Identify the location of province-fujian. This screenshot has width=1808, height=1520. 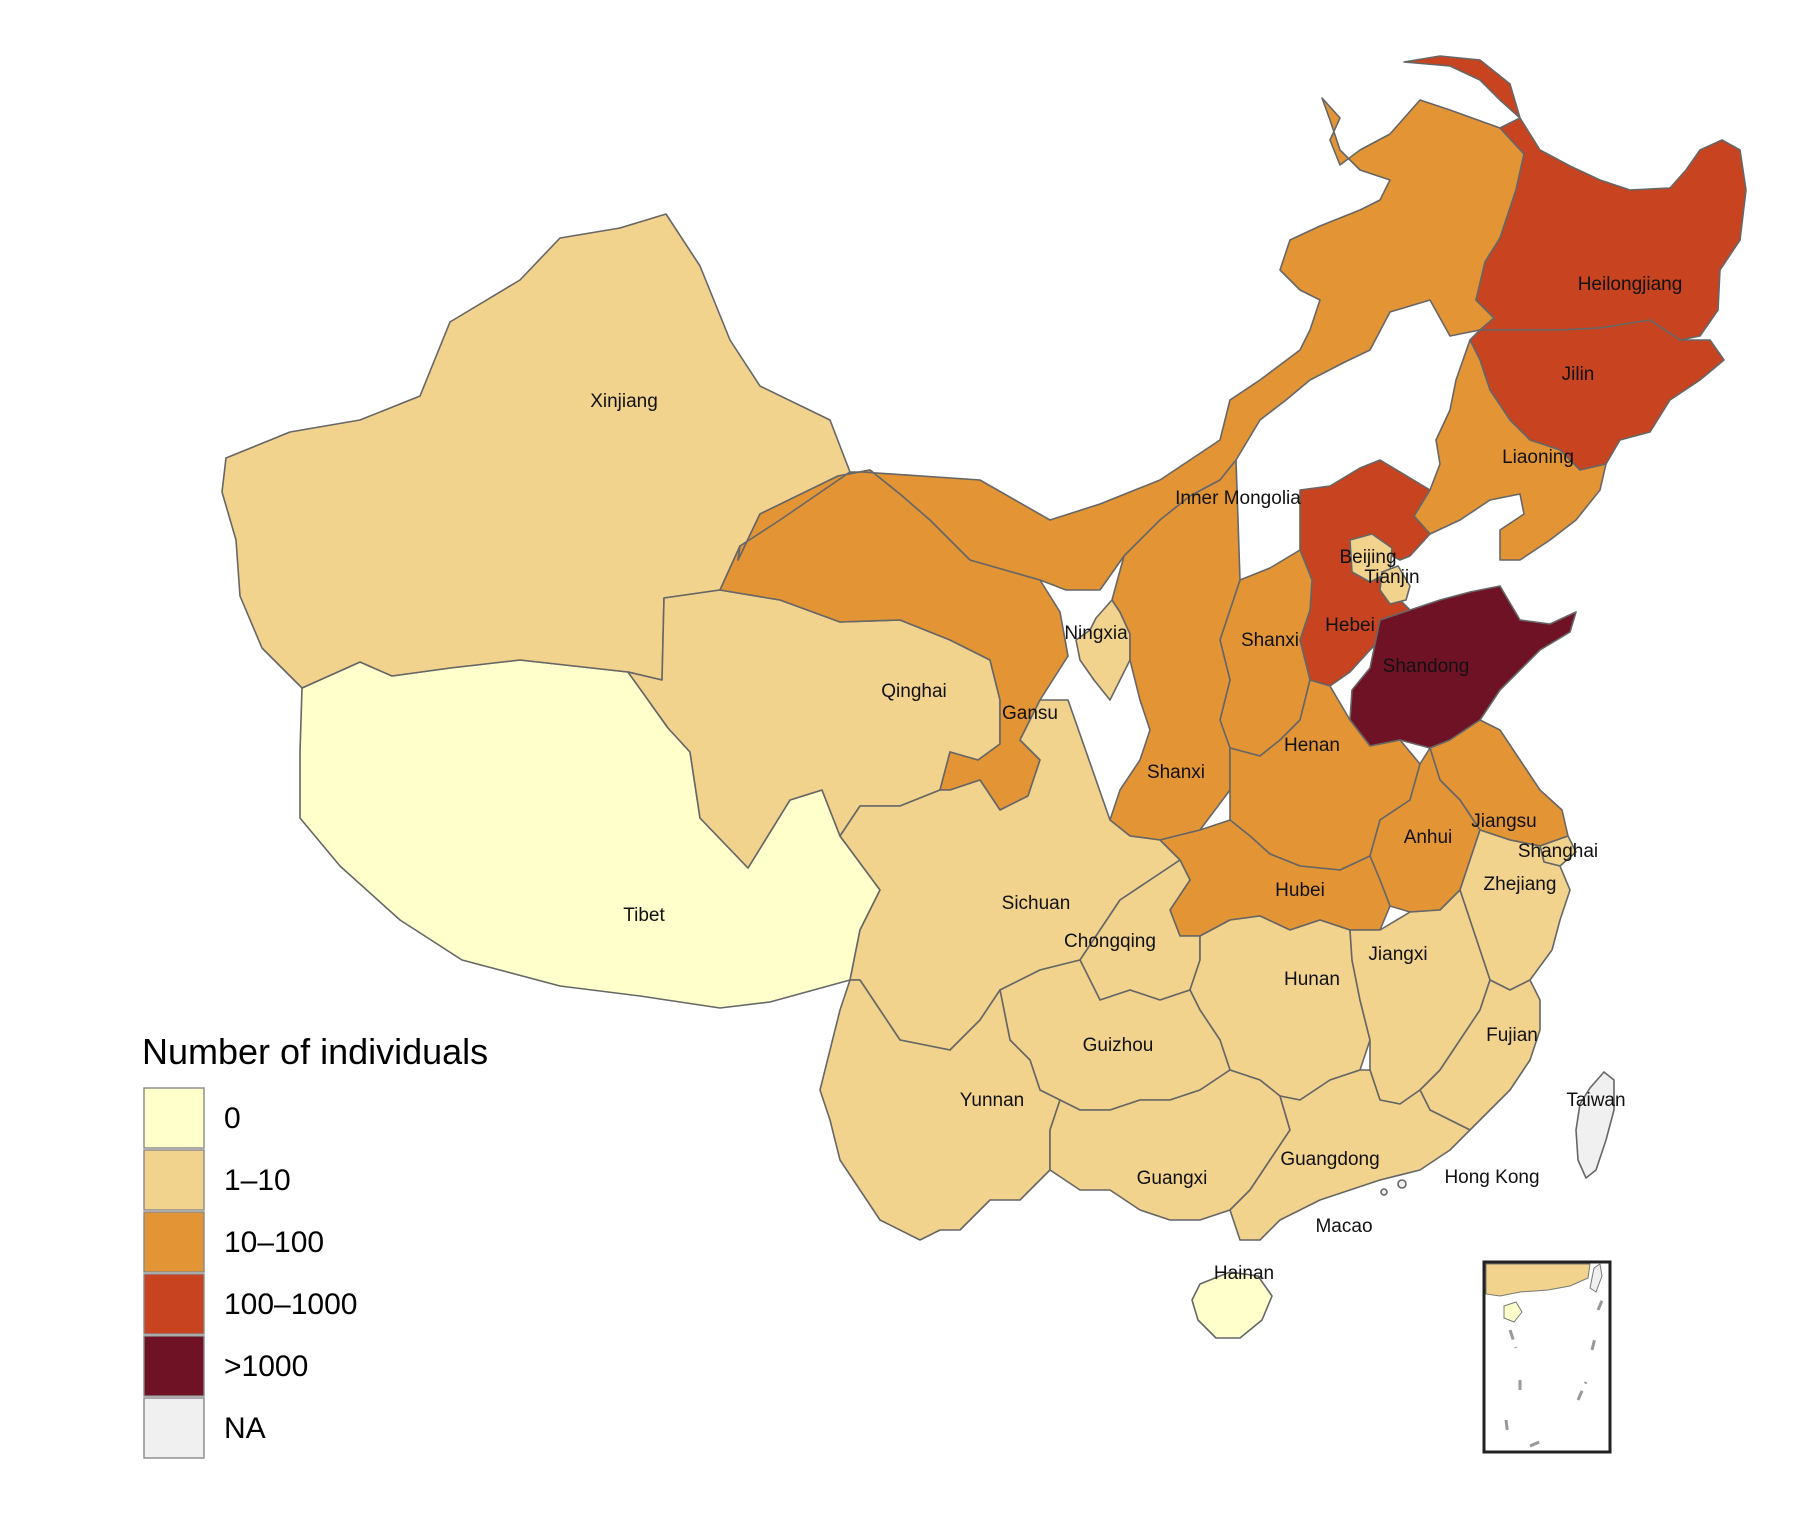
(1480, 1055).